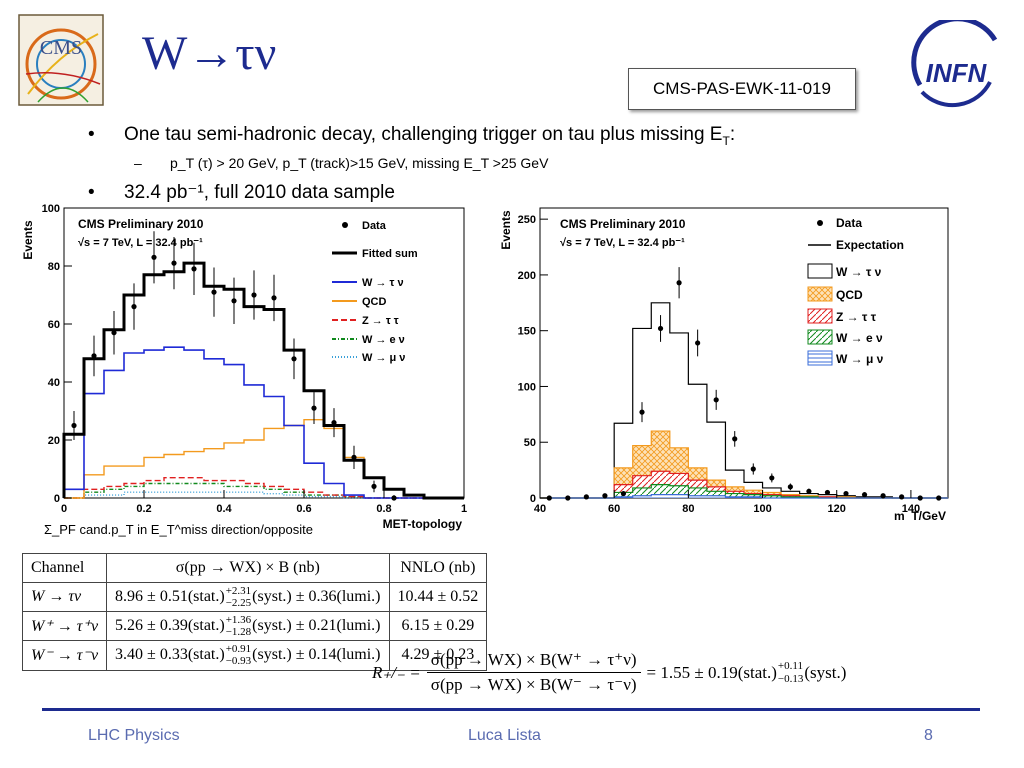  I want to click on ratio-syst: +0.11 −0.13, so click(790, 672).